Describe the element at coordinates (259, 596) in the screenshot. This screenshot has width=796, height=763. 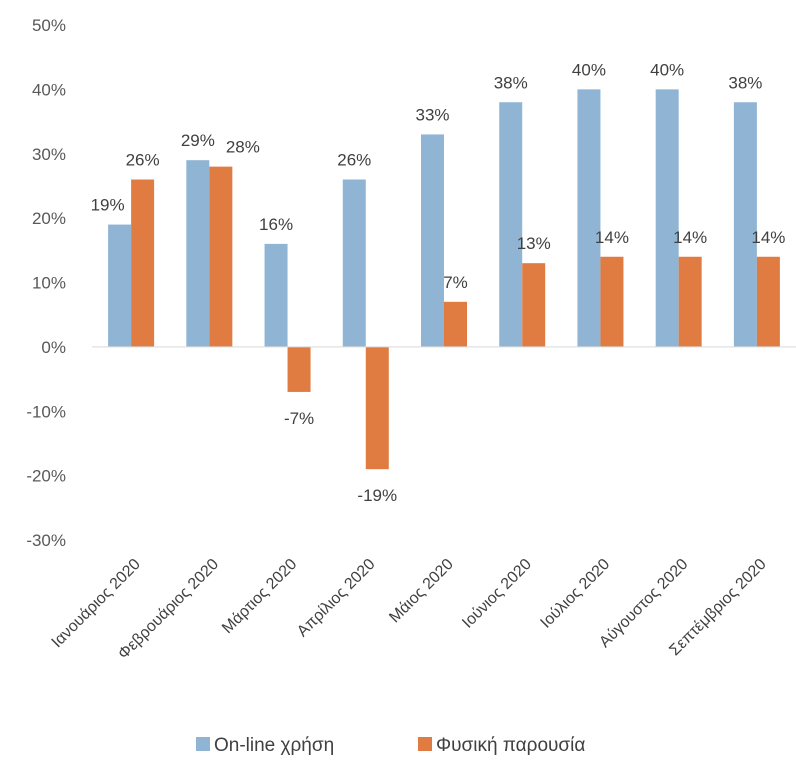
I see `x-tick-label: Μάρτιος 2020` at that location.